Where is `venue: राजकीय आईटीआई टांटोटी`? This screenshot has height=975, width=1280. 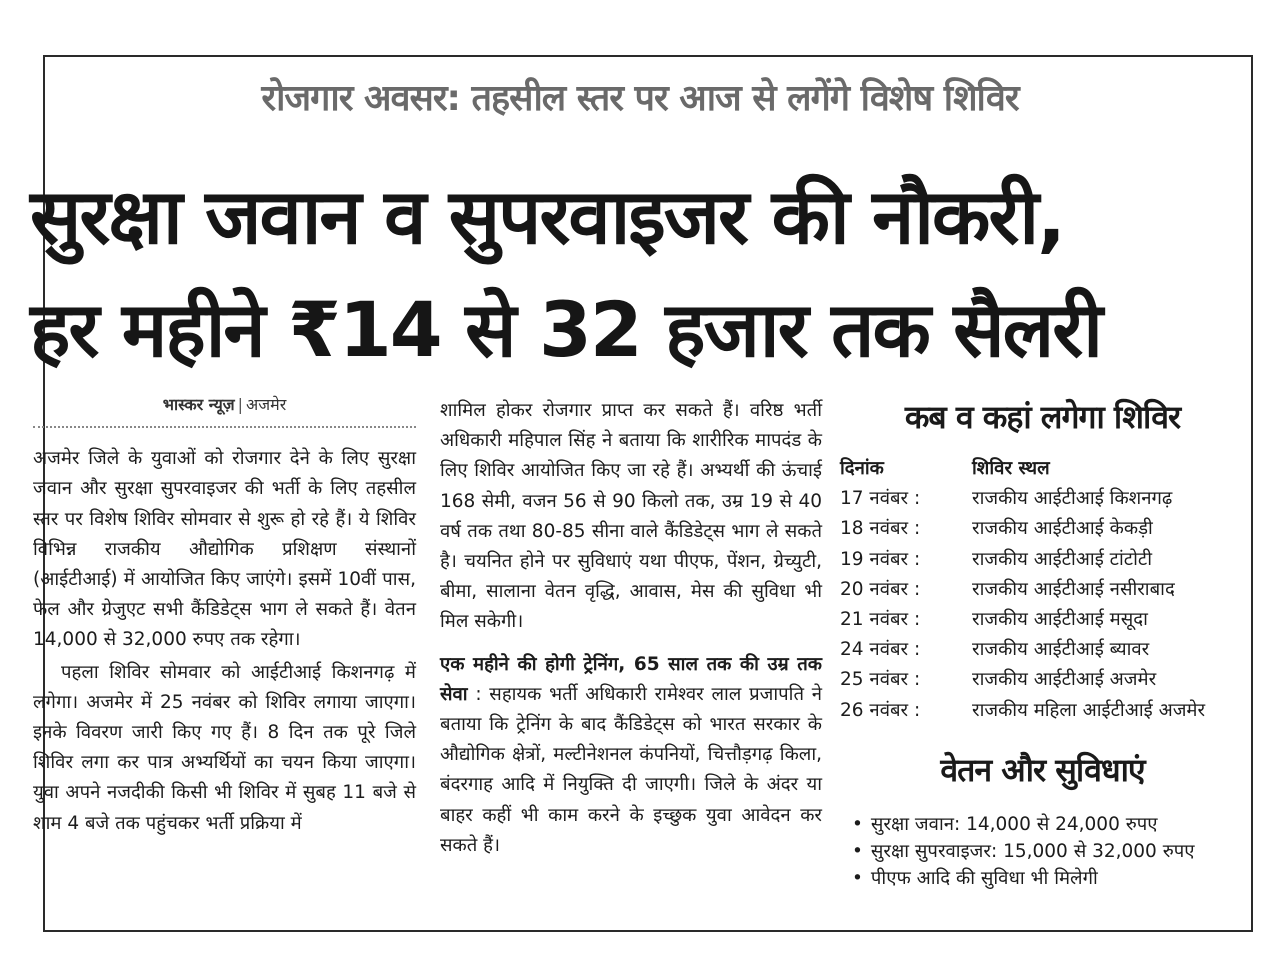
venue: राजकीय आईटीआई टांटोटी is located at coordinates (1062, 559).